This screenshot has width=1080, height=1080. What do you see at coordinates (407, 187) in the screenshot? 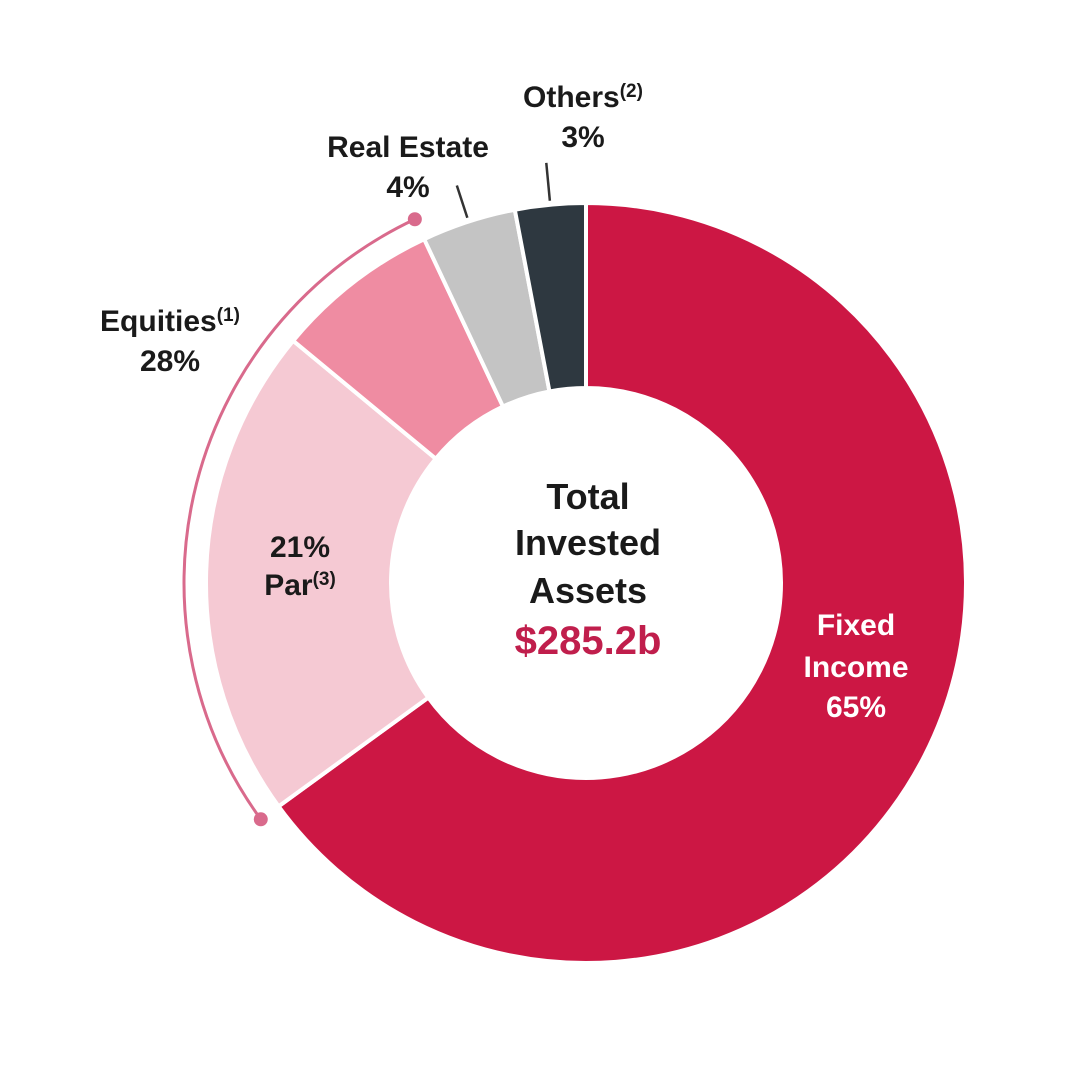
I see `real-estate-pct-label: 4%` at bounding box center [407, 187].